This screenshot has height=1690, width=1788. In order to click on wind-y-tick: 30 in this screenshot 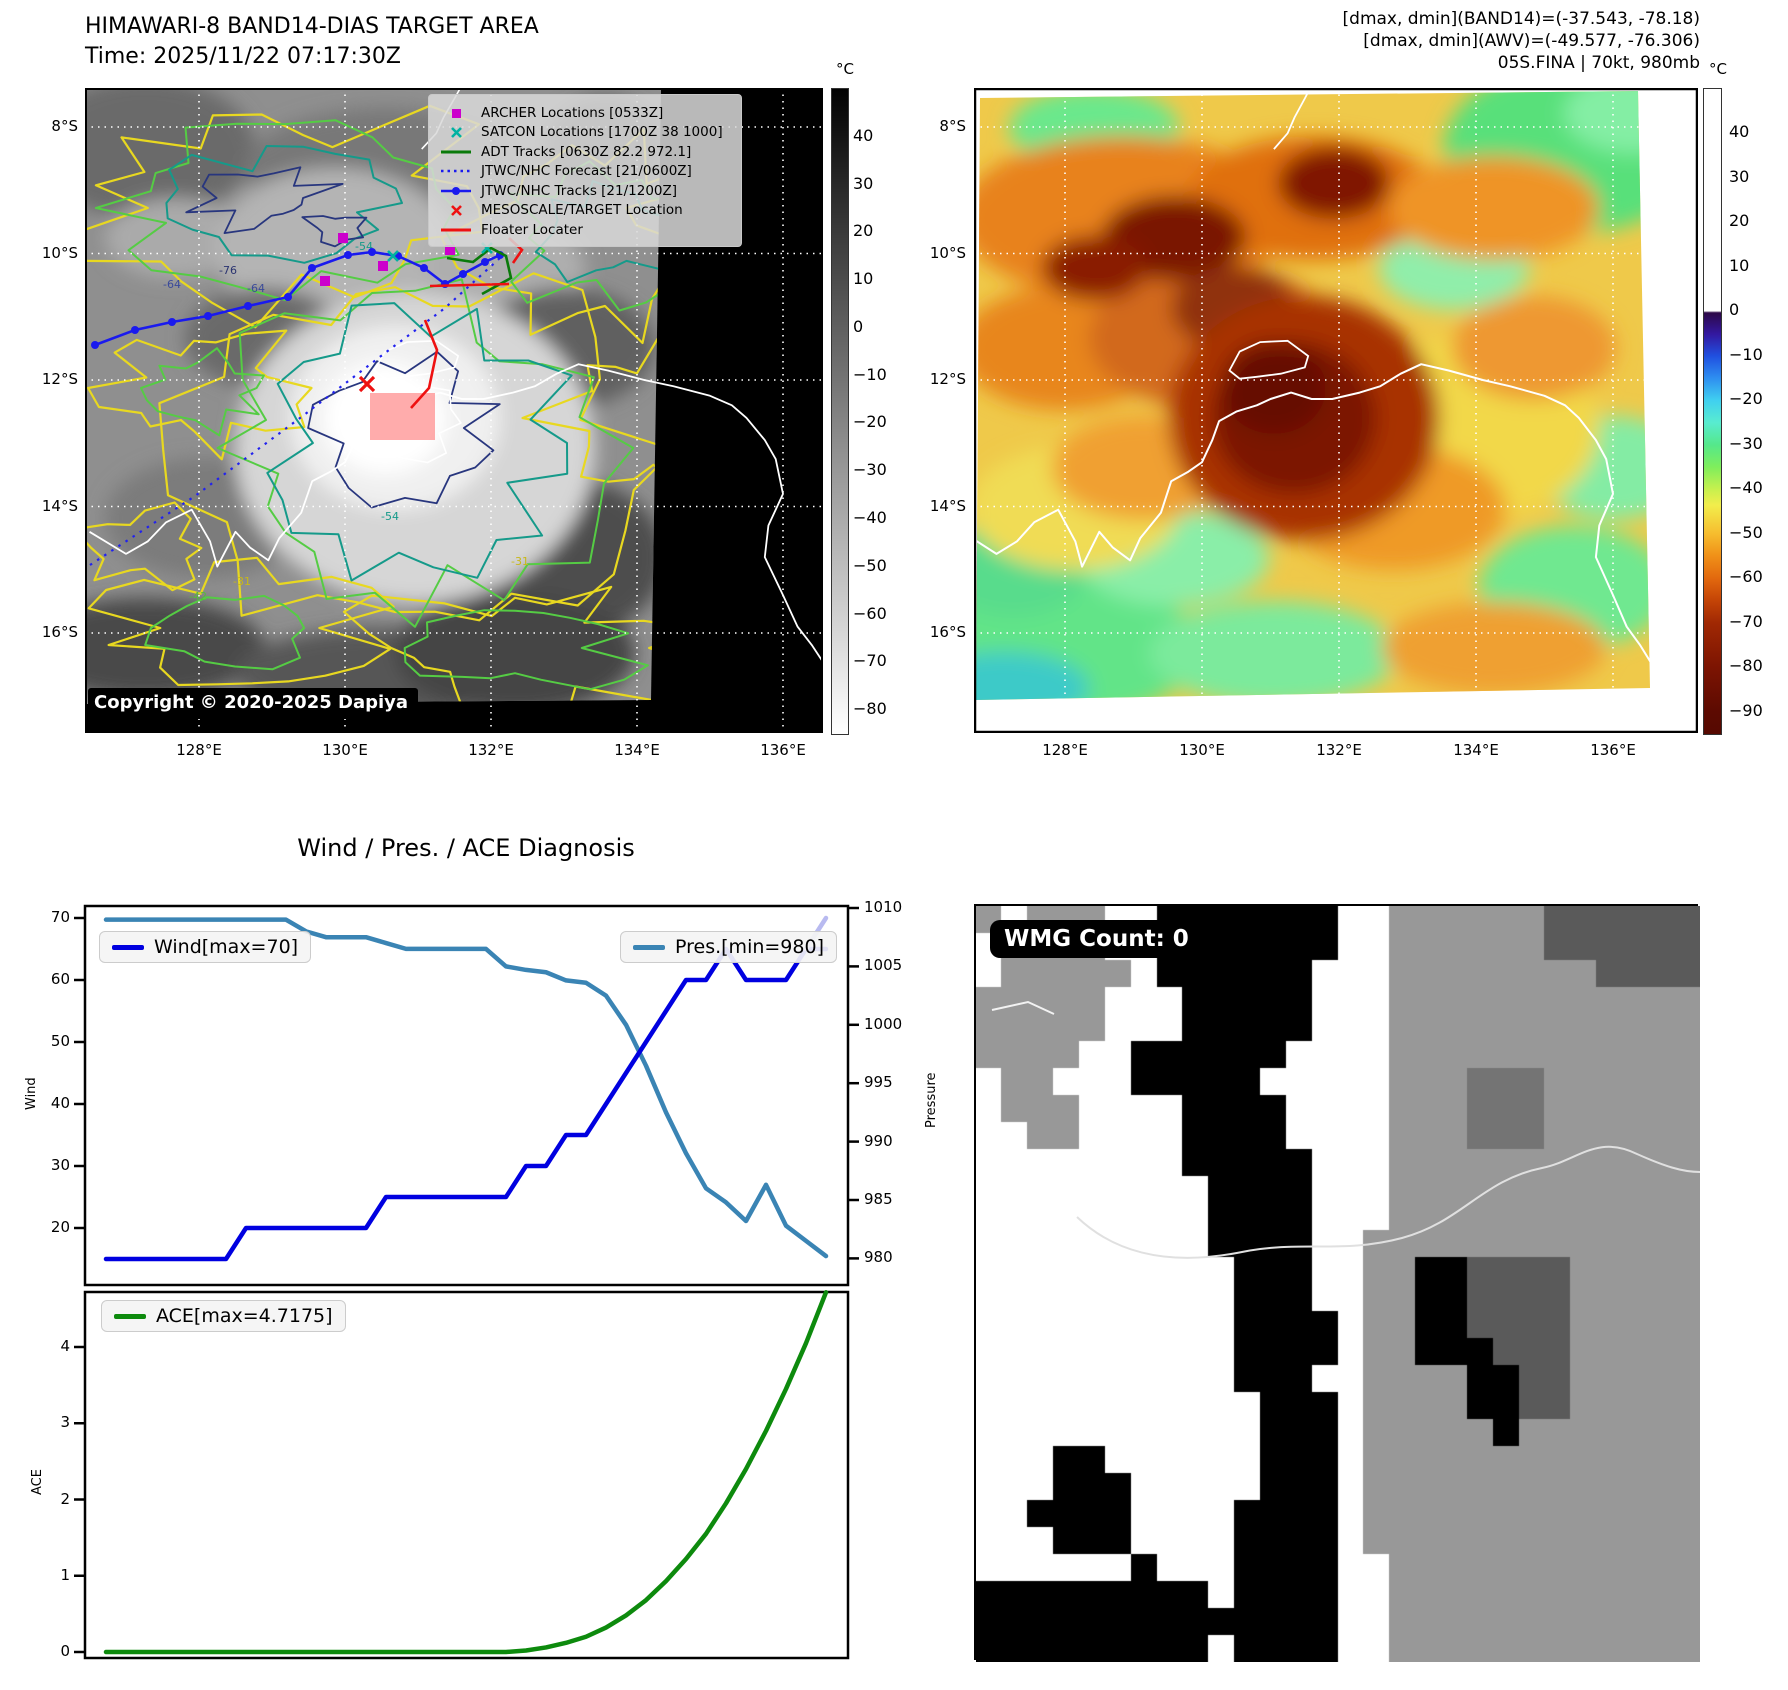, I will do `click(60, 1165)`.